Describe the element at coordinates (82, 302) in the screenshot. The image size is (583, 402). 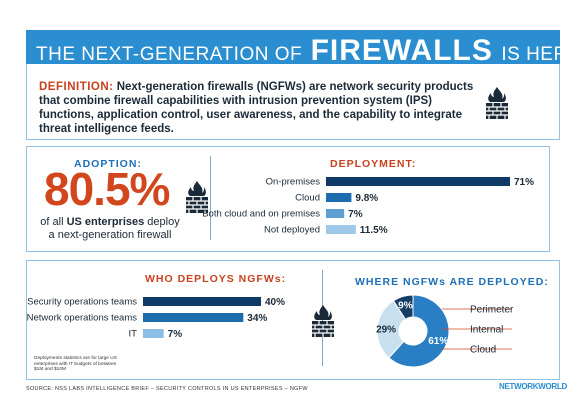
I see `bar-label: Security operations teams` at that location.